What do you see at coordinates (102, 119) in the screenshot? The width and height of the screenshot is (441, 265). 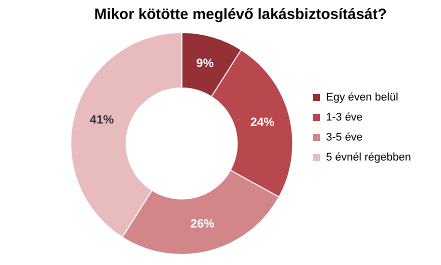 I see `data-label: 41%` at bounding box center [102, 119].